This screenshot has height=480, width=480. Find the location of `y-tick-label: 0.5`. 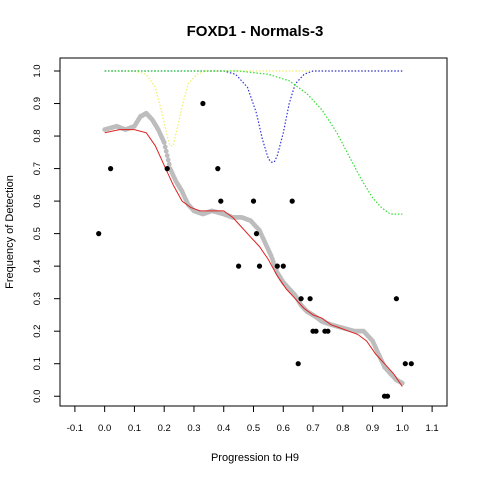

y-tick-label: 0.5 is located at coordinates (37, 233).